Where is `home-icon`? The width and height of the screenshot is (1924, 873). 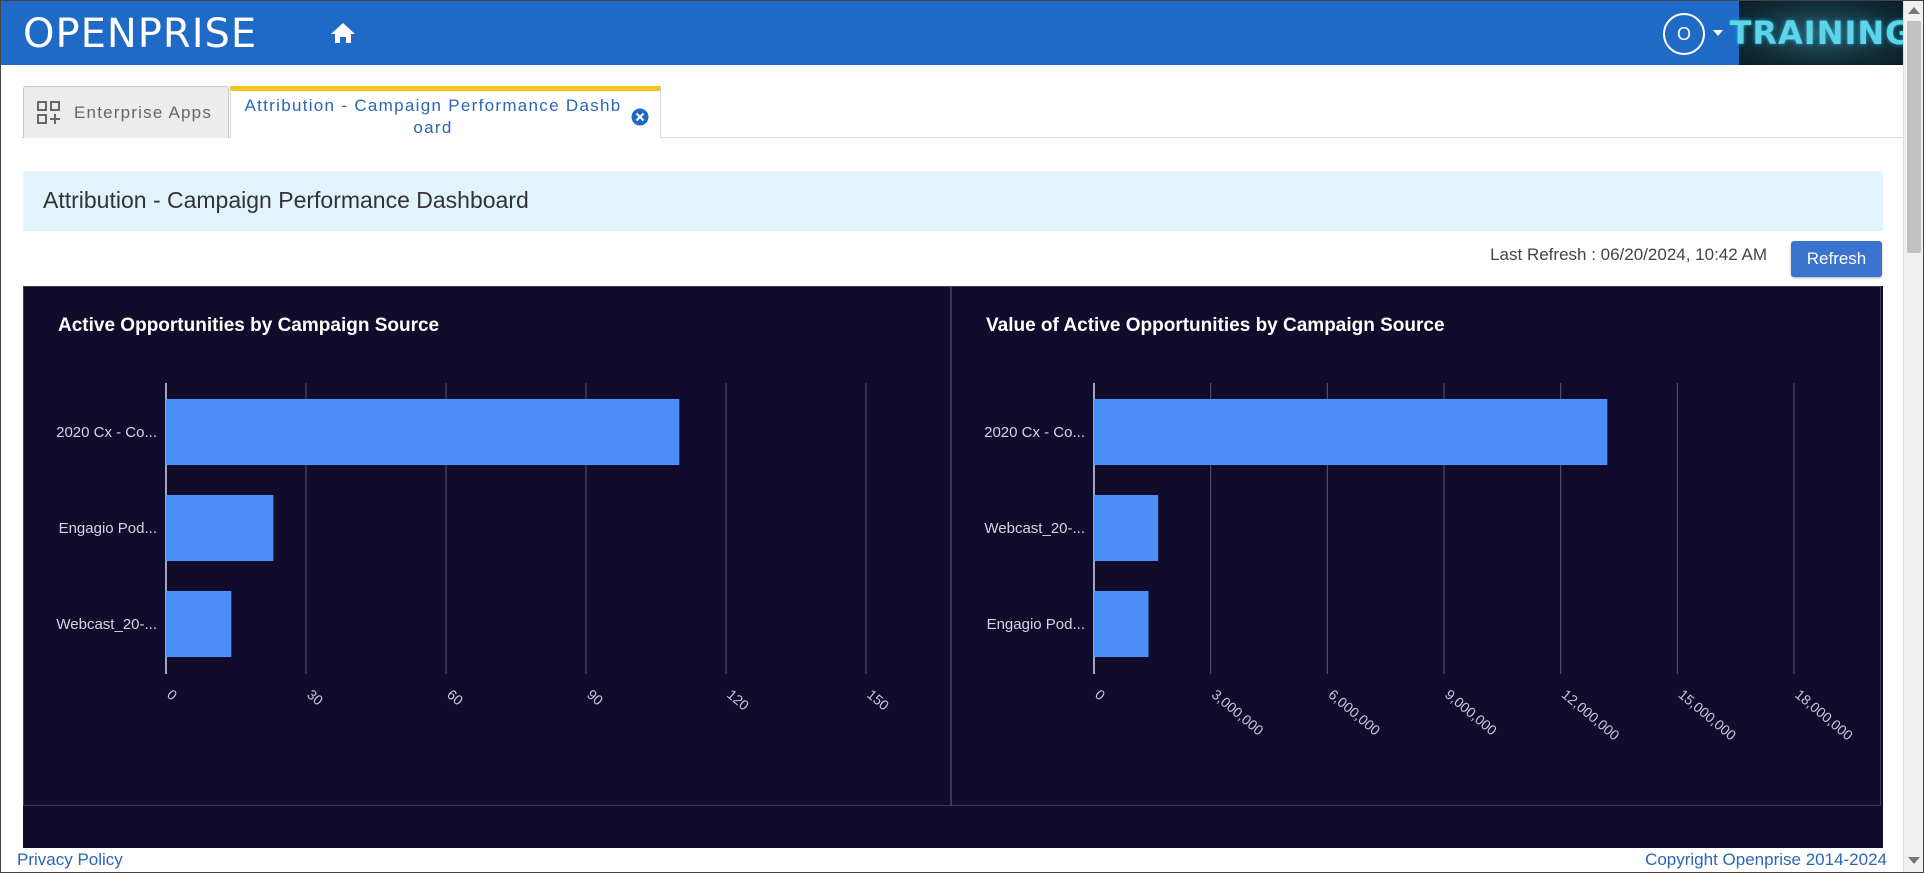 home-icon is located at coordinates (343, 33).